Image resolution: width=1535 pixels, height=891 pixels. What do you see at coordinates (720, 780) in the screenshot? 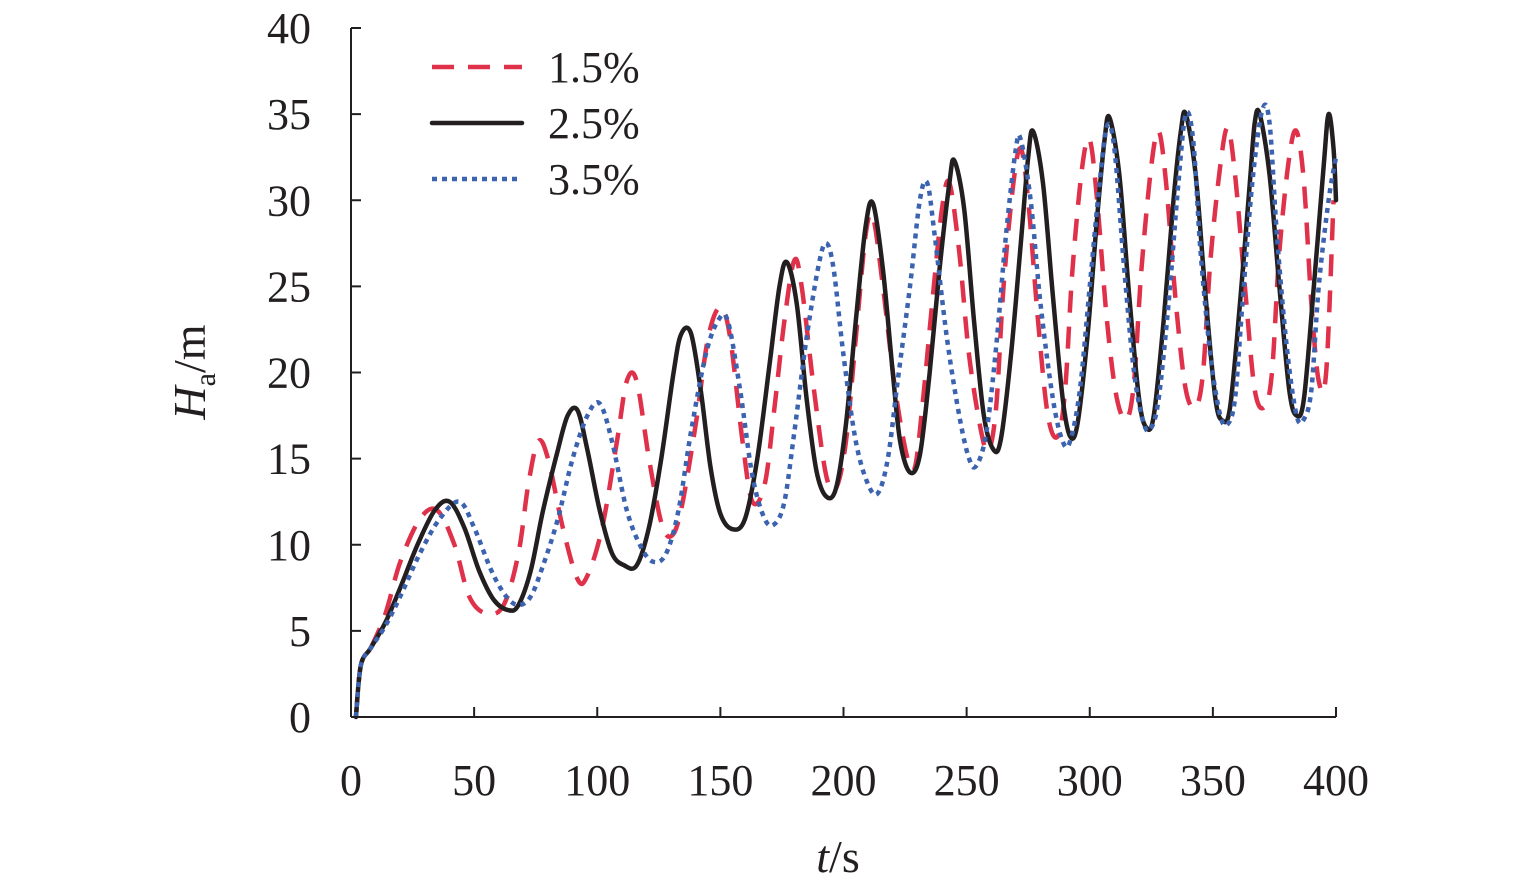
I see `x-tick-label: 150` at bounding box center [720, 780].